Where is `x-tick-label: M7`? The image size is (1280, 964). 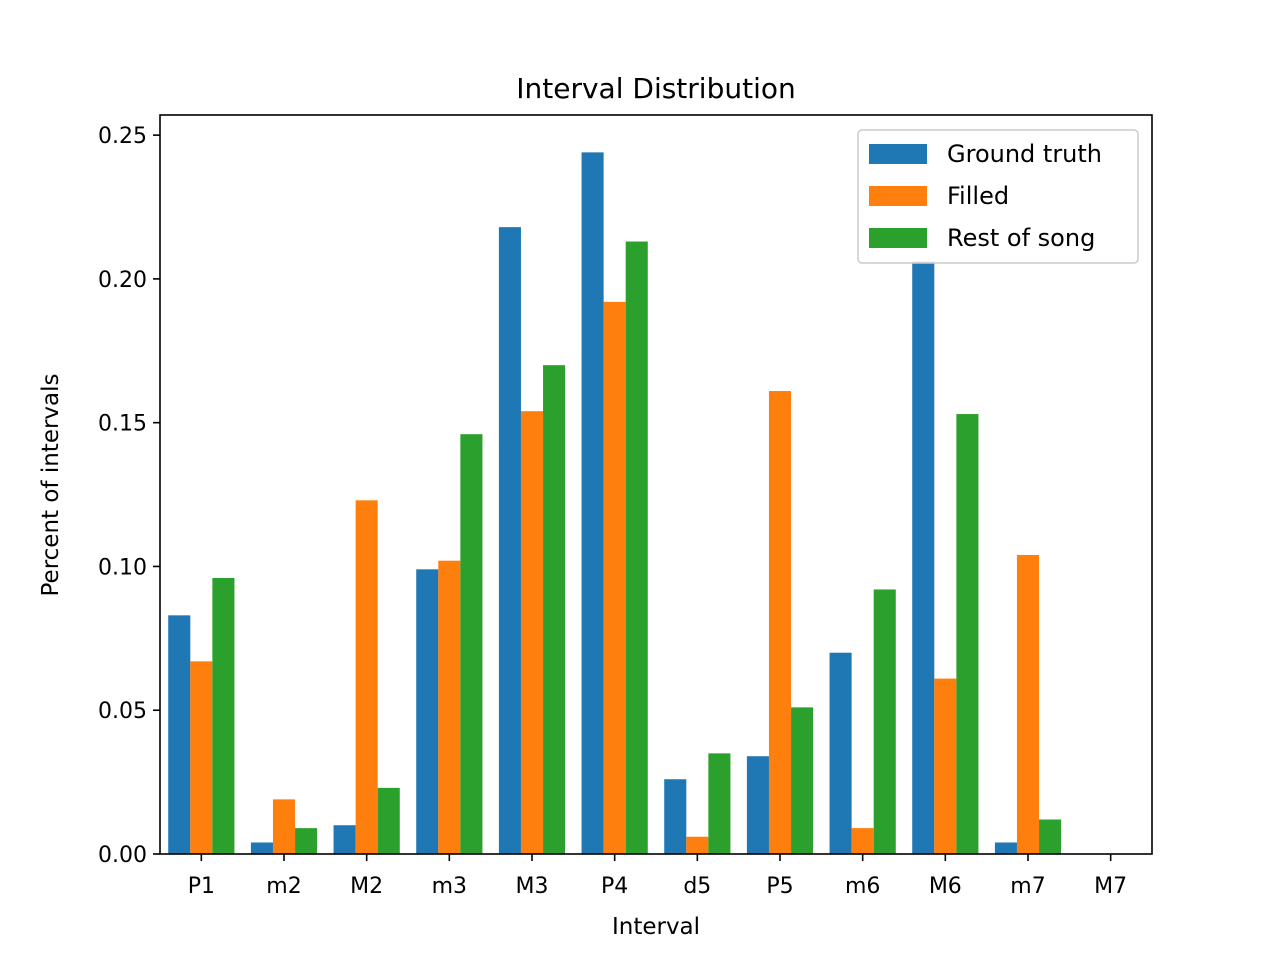
x-tick-label: M7 is located at coordinates (1110, 886).